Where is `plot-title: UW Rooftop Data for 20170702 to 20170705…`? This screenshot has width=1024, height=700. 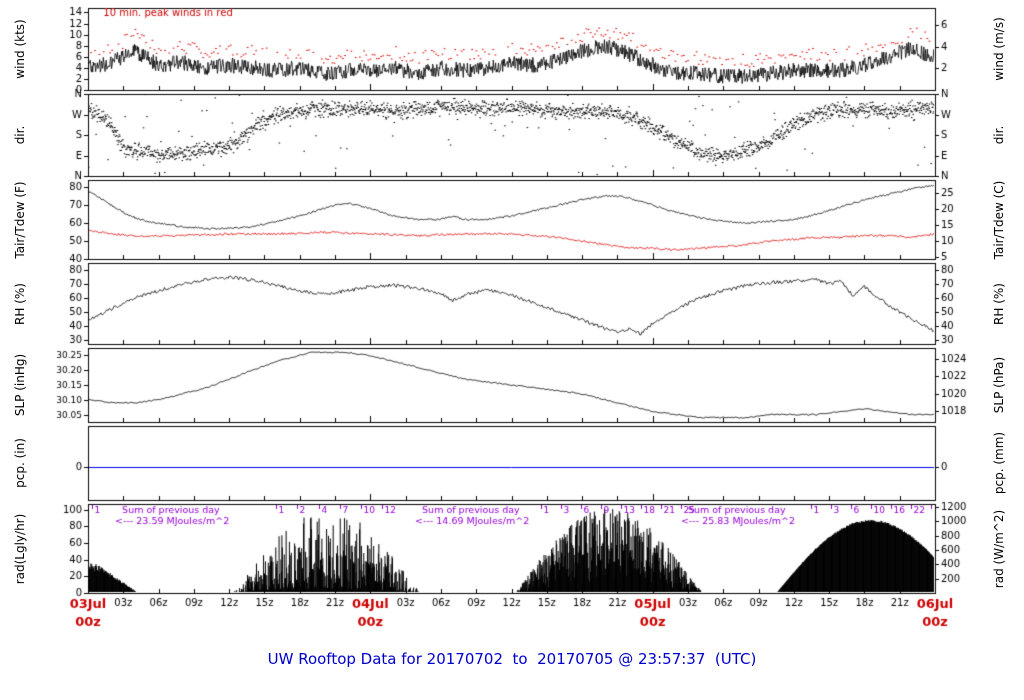 plot-title: UW Rooftop Data for 20170702 to 20170705… is located at coordinates (512, 659).